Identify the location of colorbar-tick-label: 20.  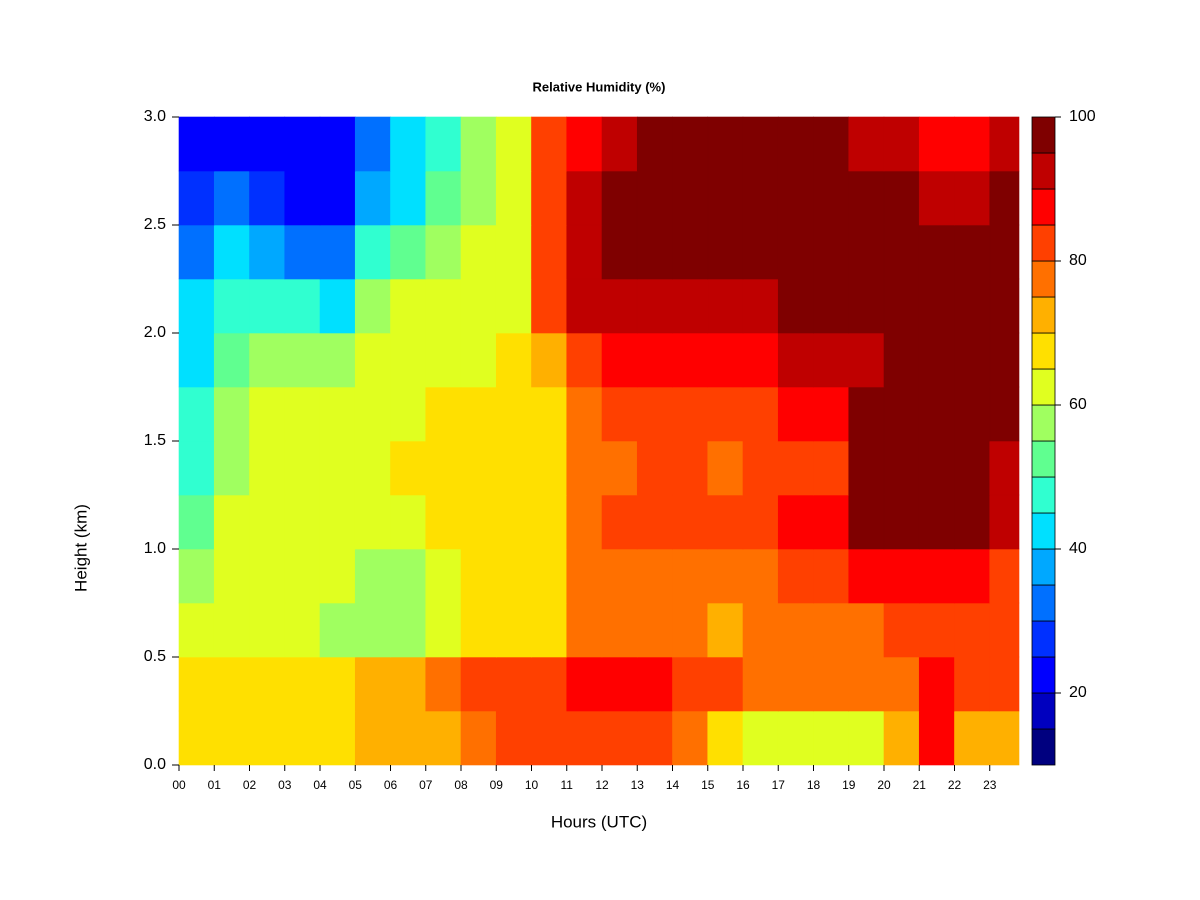
(1078, 692).